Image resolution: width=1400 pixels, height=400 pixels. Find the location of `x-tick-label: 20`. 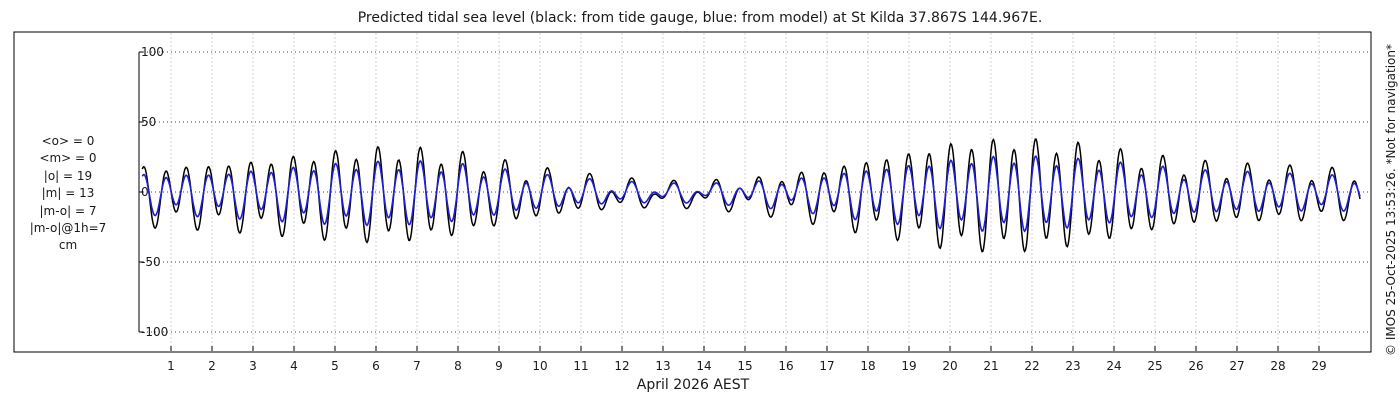

x-tick-label: 20 is located at coordinates (949, 366).